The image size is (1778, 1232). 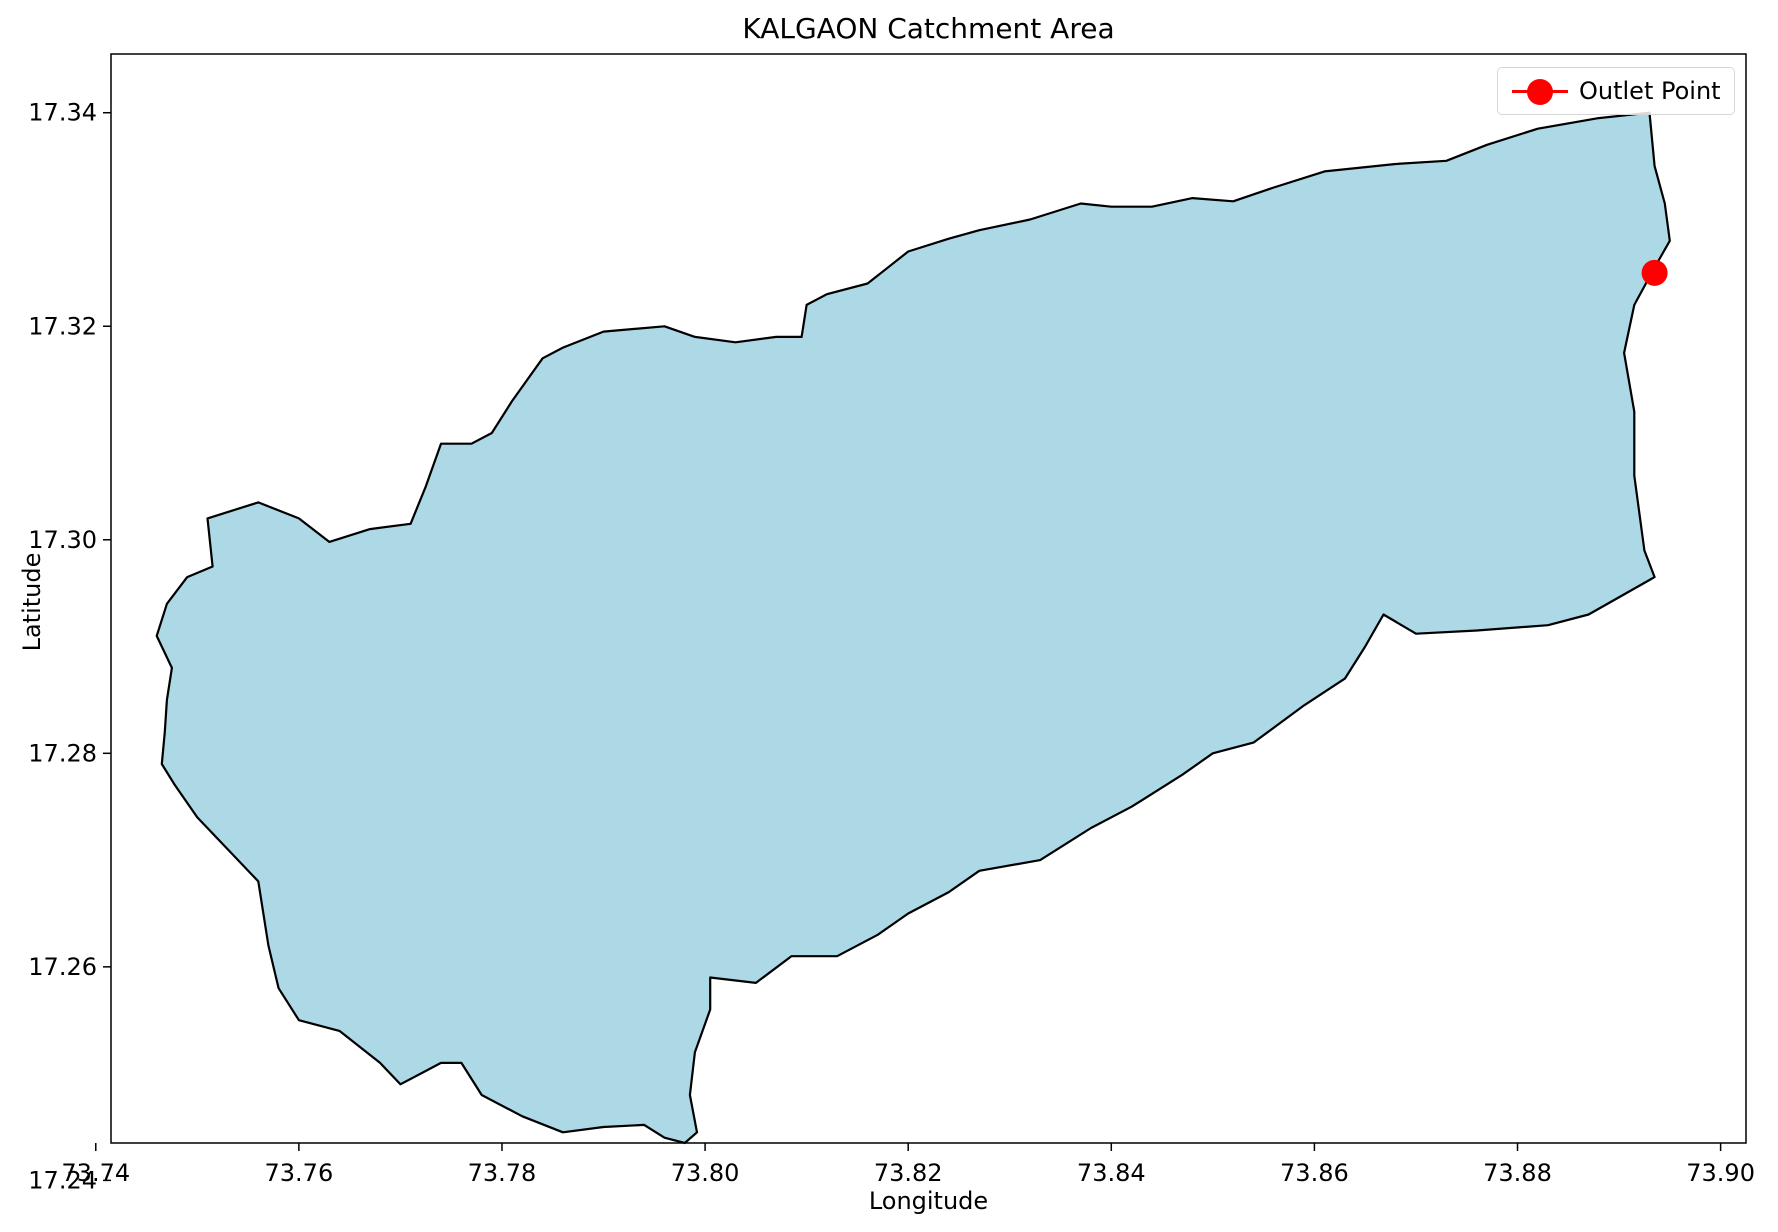 What do you see at coordinates (62, 967) in the screenshot?
I see `y-tick-label: 17.26` at bounding box center [62, 967].